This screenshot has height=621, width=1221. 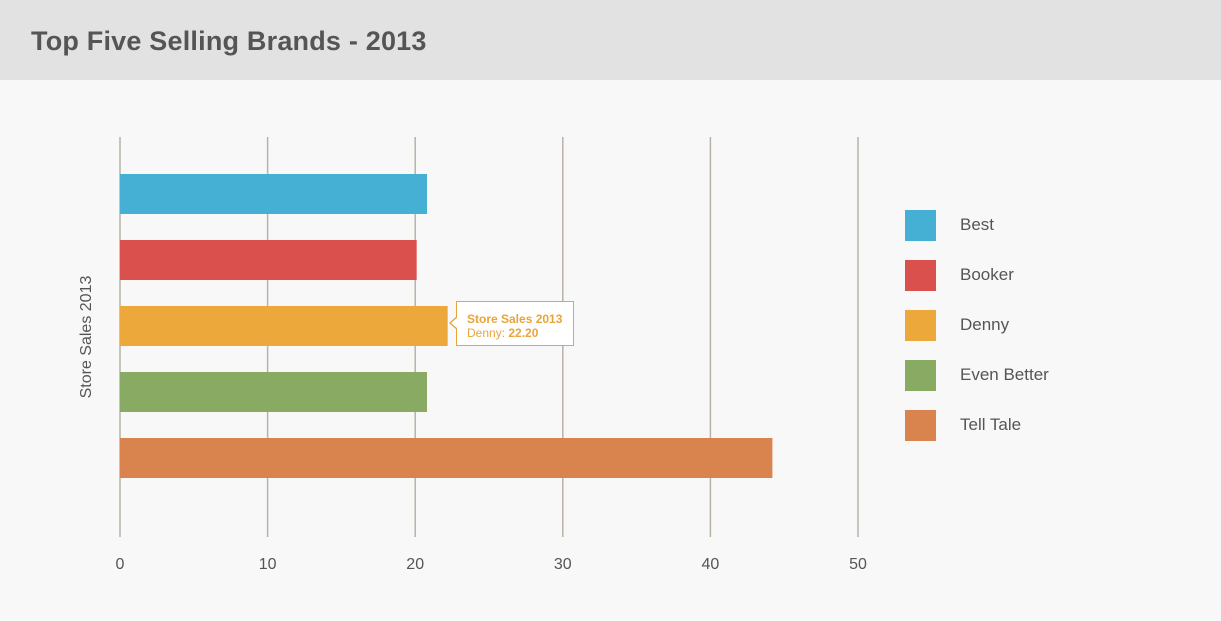 What do you see at coordinates (985, 324) in the screenshot?
I see `legend-label: Denny` at bounding box center [985, 324].